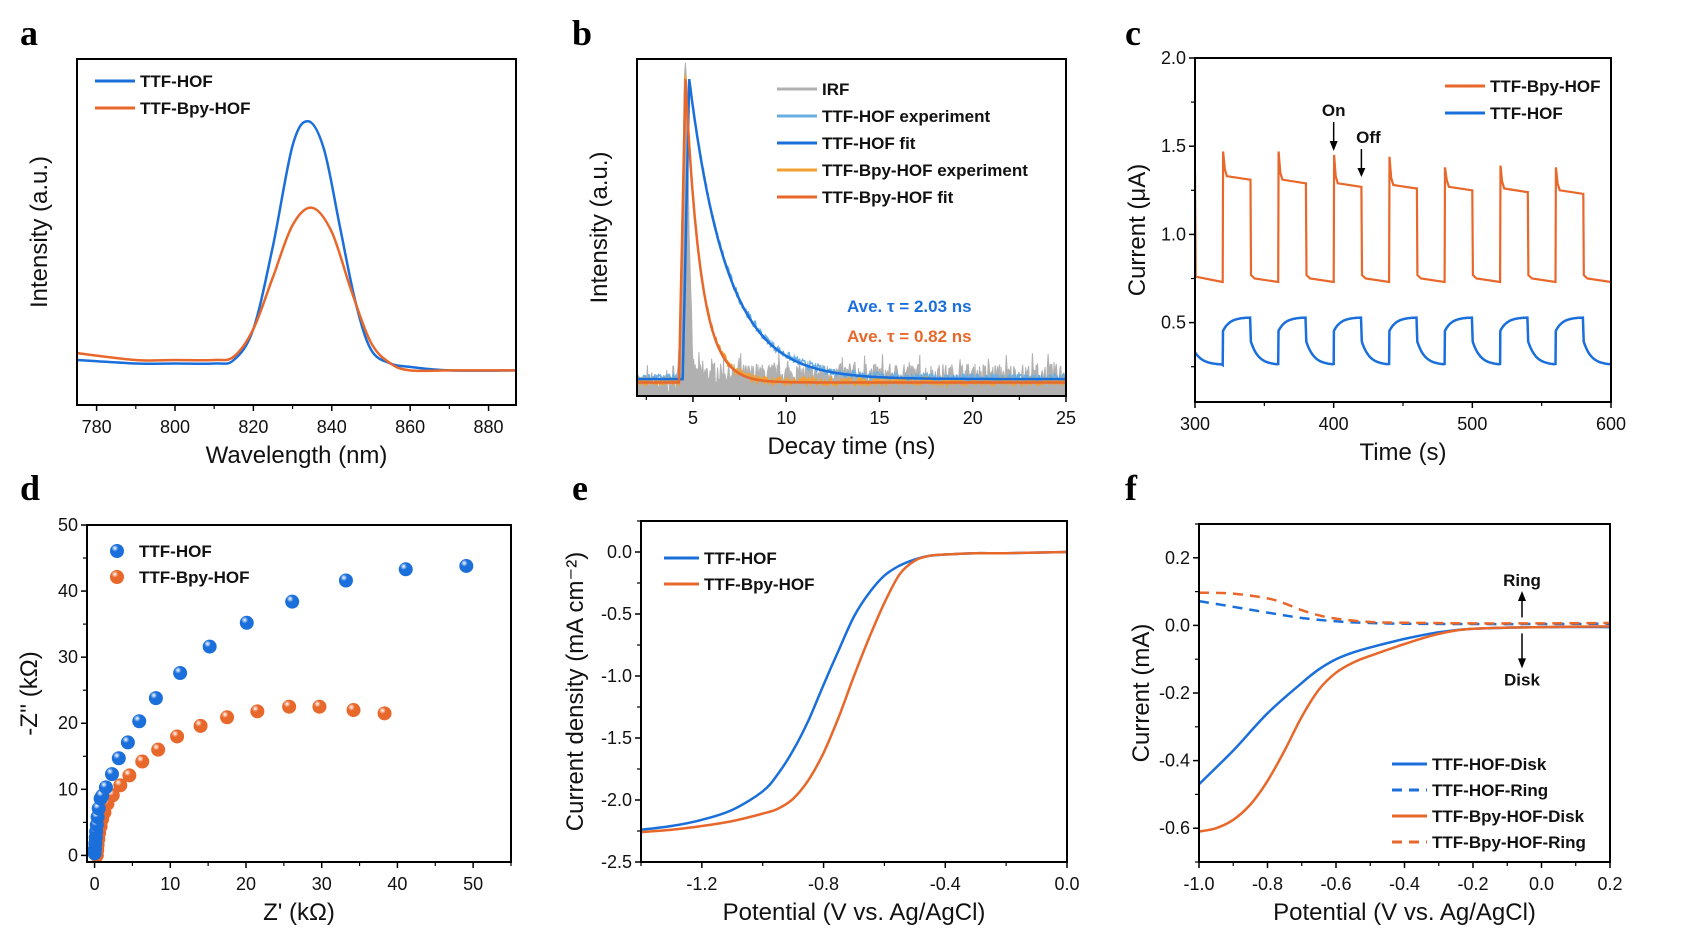  What do you see at coordinates (296, 289) in the screenshot?
I see `series-line-ttf-bpy-hof` at bounding box center [296, 289].